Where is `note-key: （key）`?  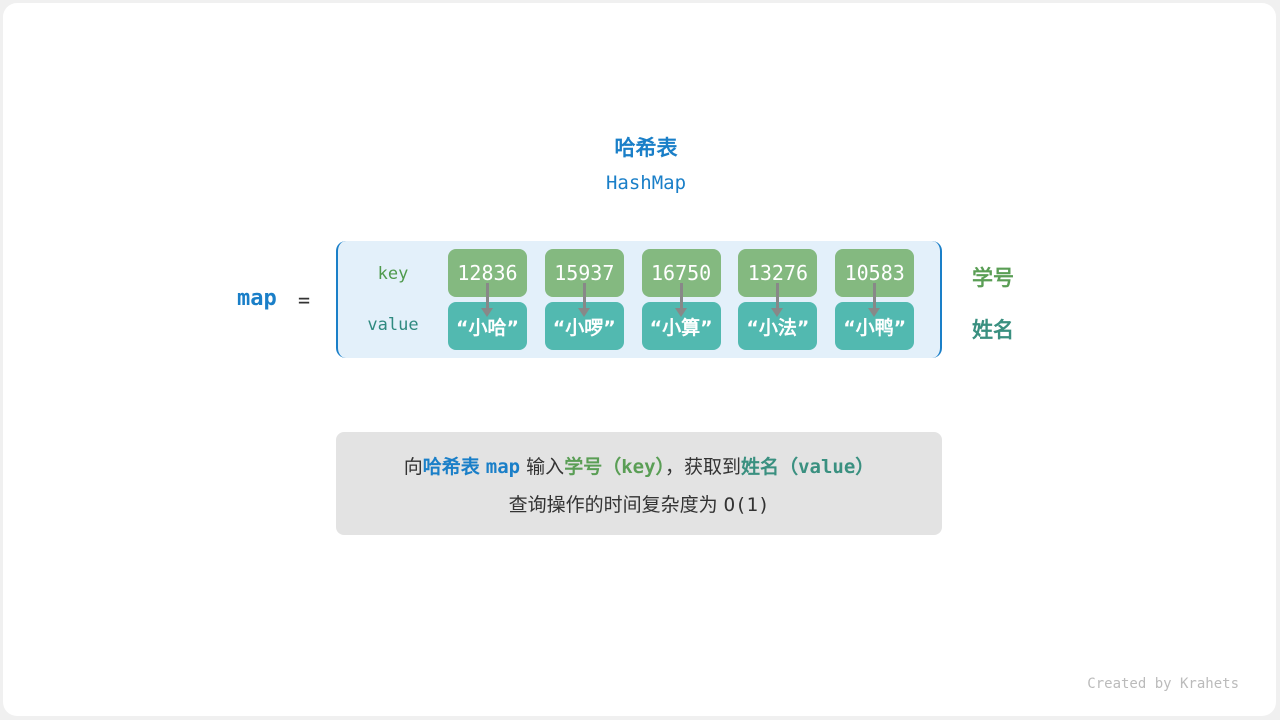 note-key: （key） is located at coordinates (634, 467).